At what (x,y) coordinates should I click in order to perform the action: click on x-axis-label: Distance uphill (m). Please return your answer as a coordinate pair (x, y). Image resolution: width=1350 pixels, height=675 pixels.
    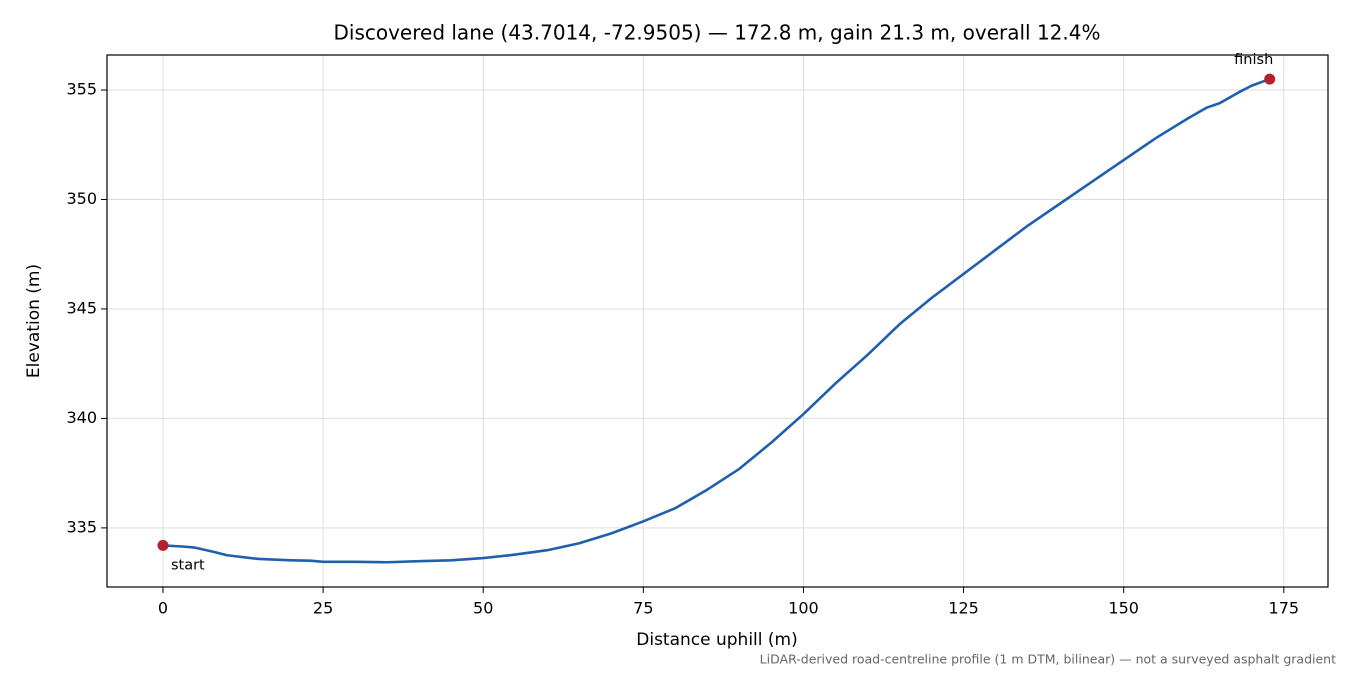
    Looking at the image, I should click on (716, 640).